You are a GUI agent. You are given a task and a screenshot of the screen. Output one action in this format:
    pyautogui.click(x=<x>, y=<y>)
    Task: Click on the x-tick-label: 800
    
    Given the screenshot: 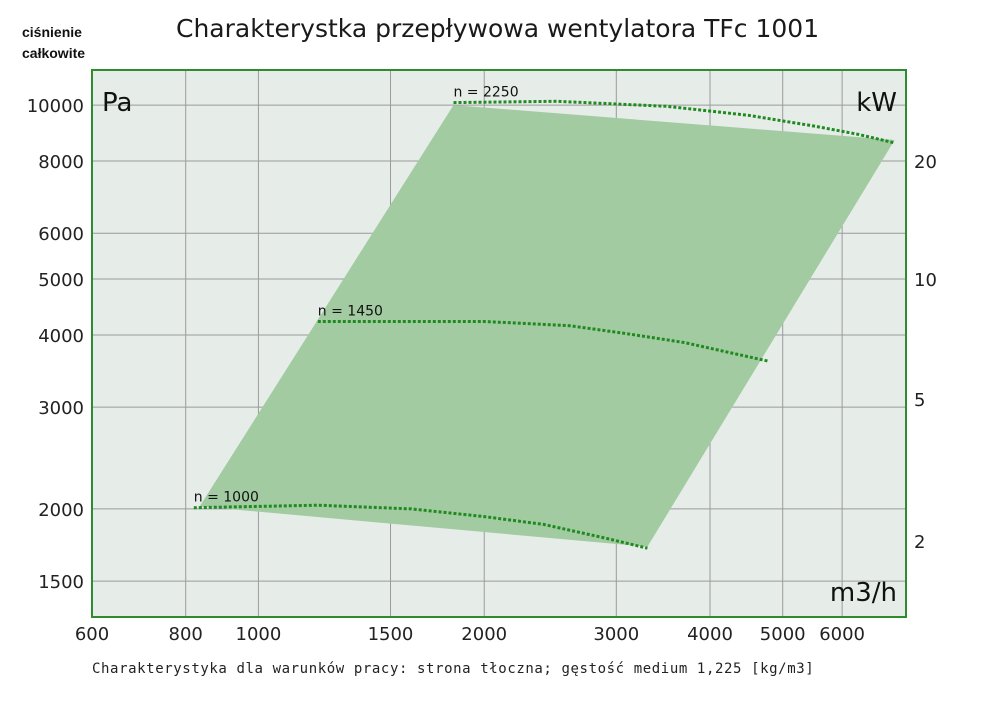 What is the action you would take?
    pyautogui.click(x=186, y=634)
    